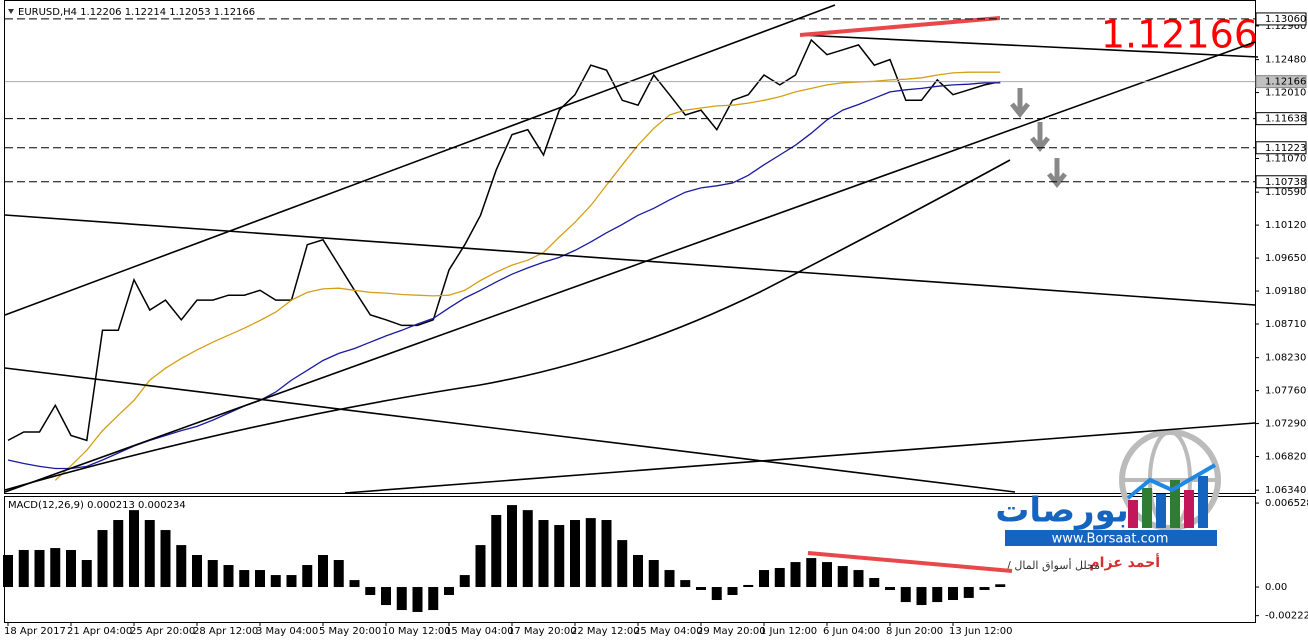 This screenshot has width=1308, height=642. What do you see at coordinates (1061, 511) in the screenshot?
I see `logo-name: بورصات` at bounding box center [1061, 511].